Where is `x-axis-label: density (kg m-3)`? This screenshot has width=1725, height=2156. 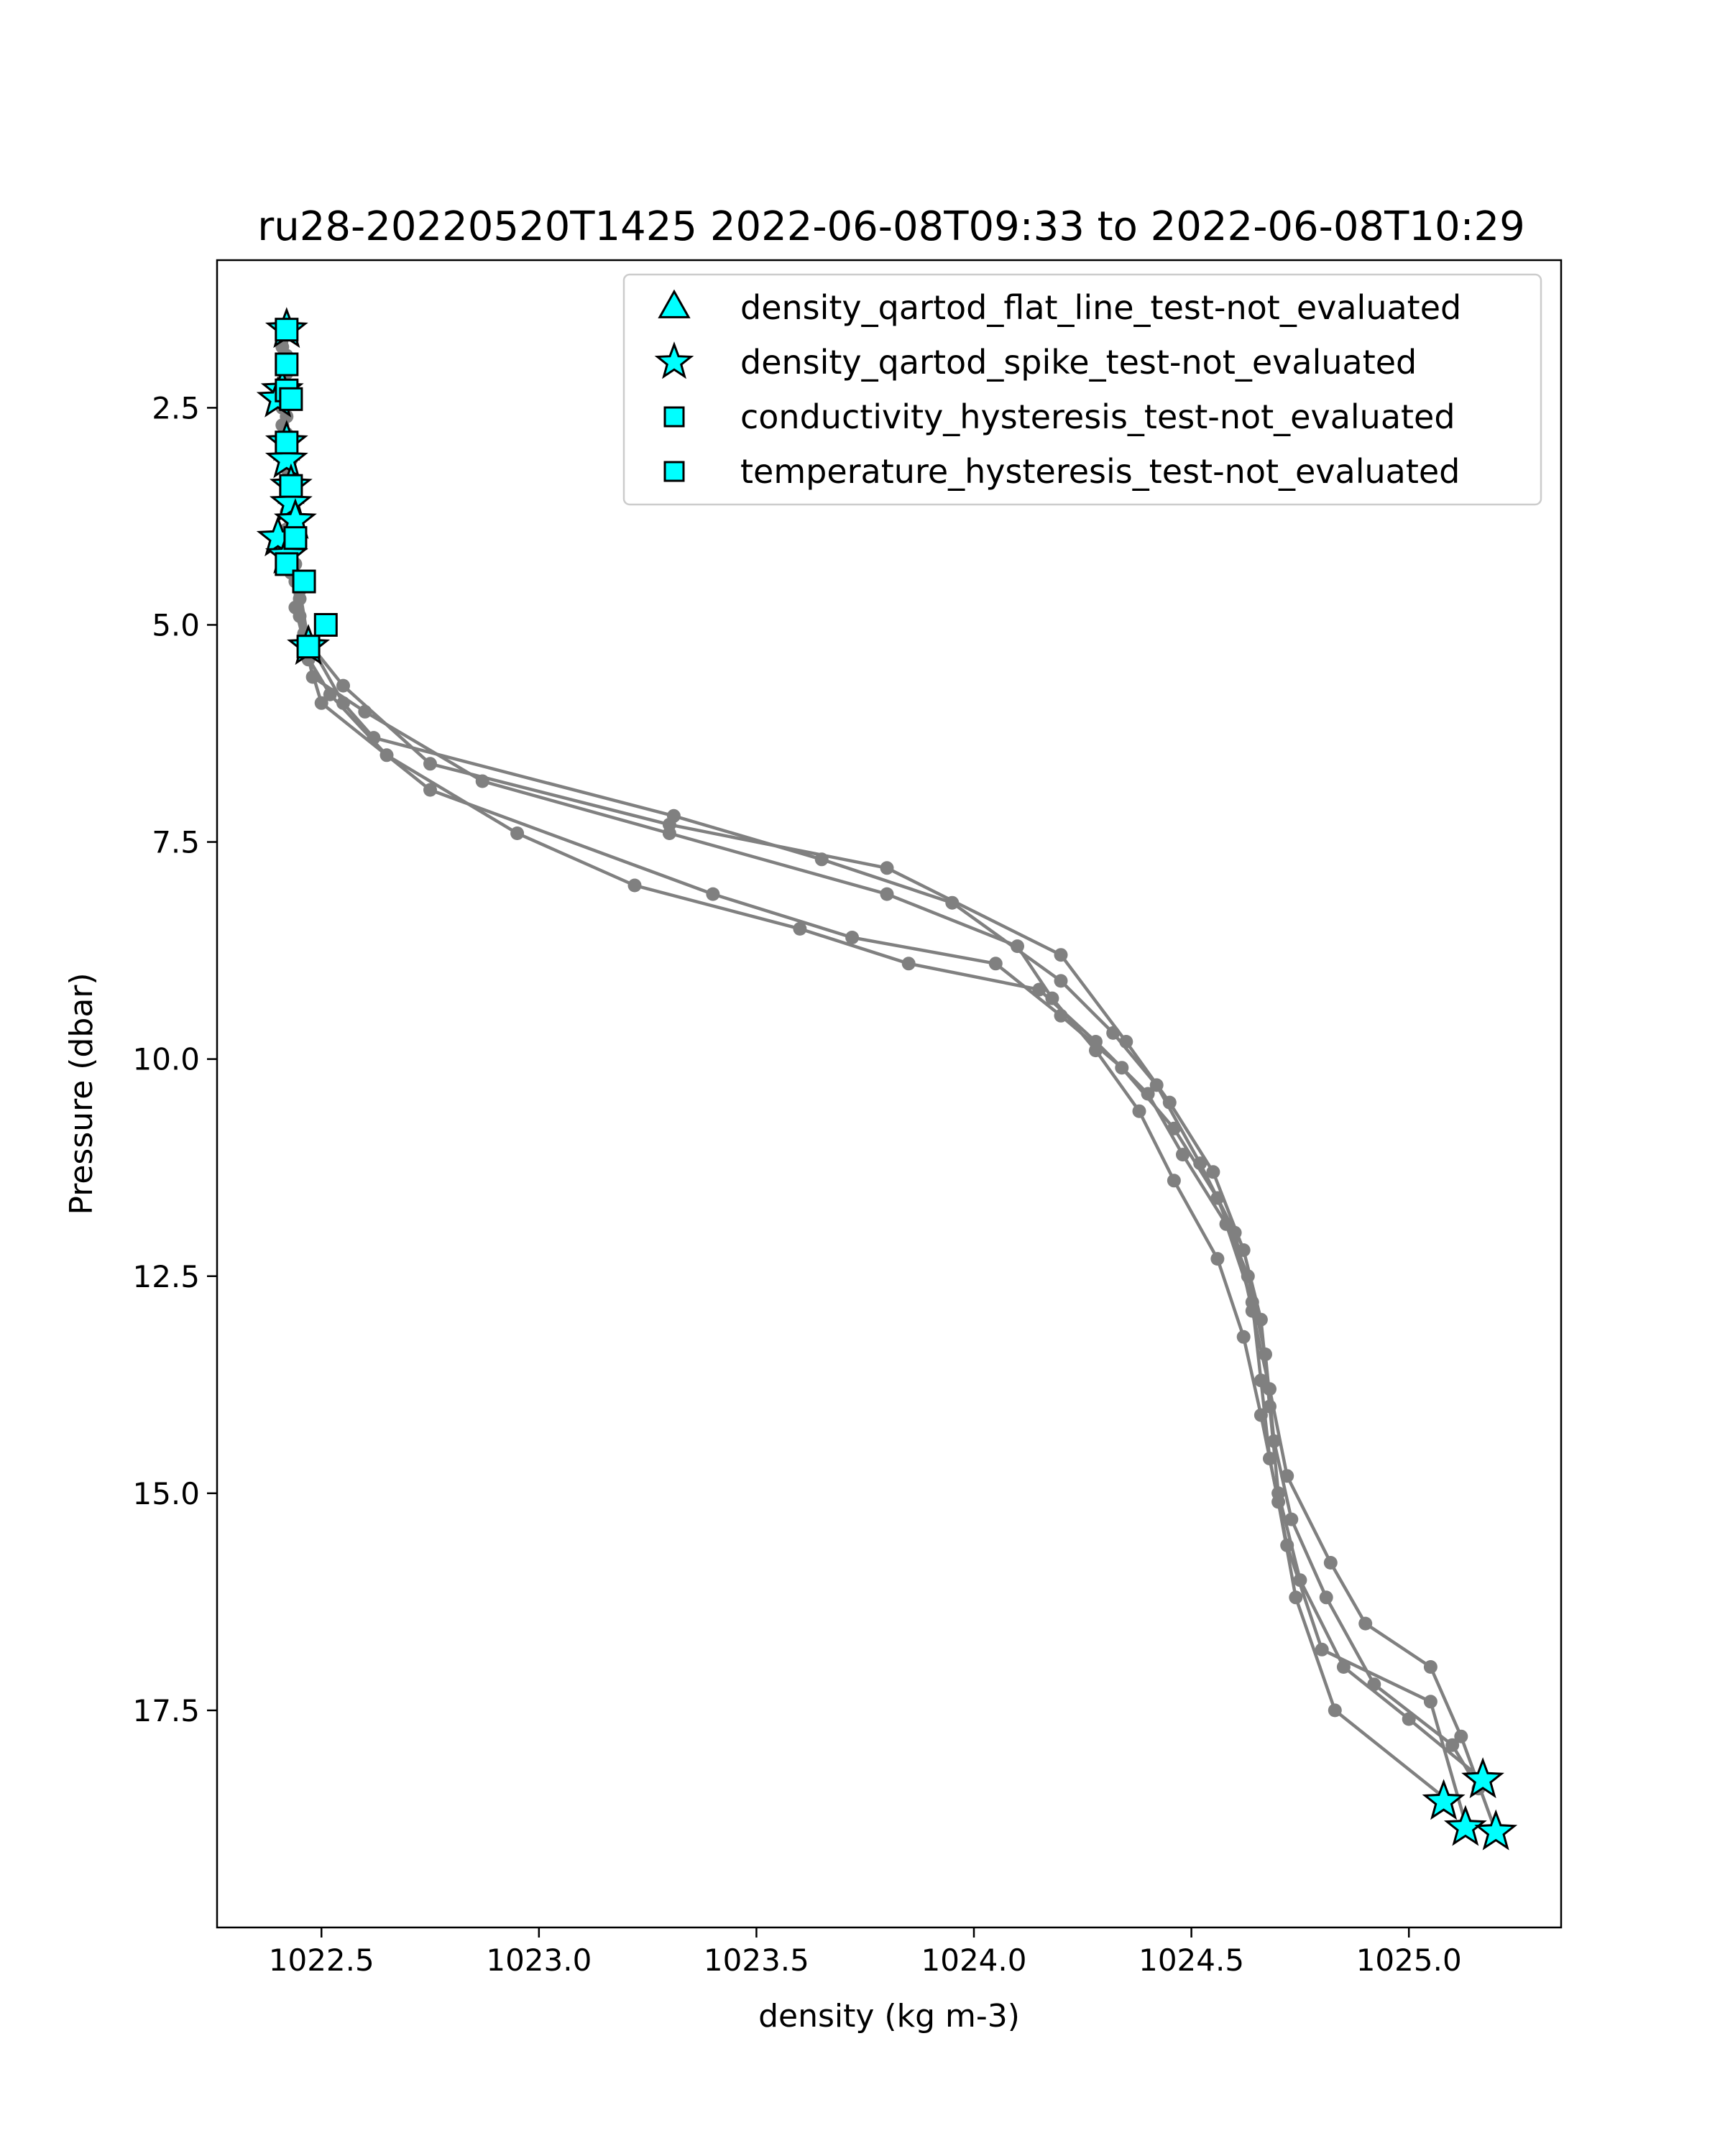
x-axis-label: density (kg m-3) is located at coordinates (889, 2017).